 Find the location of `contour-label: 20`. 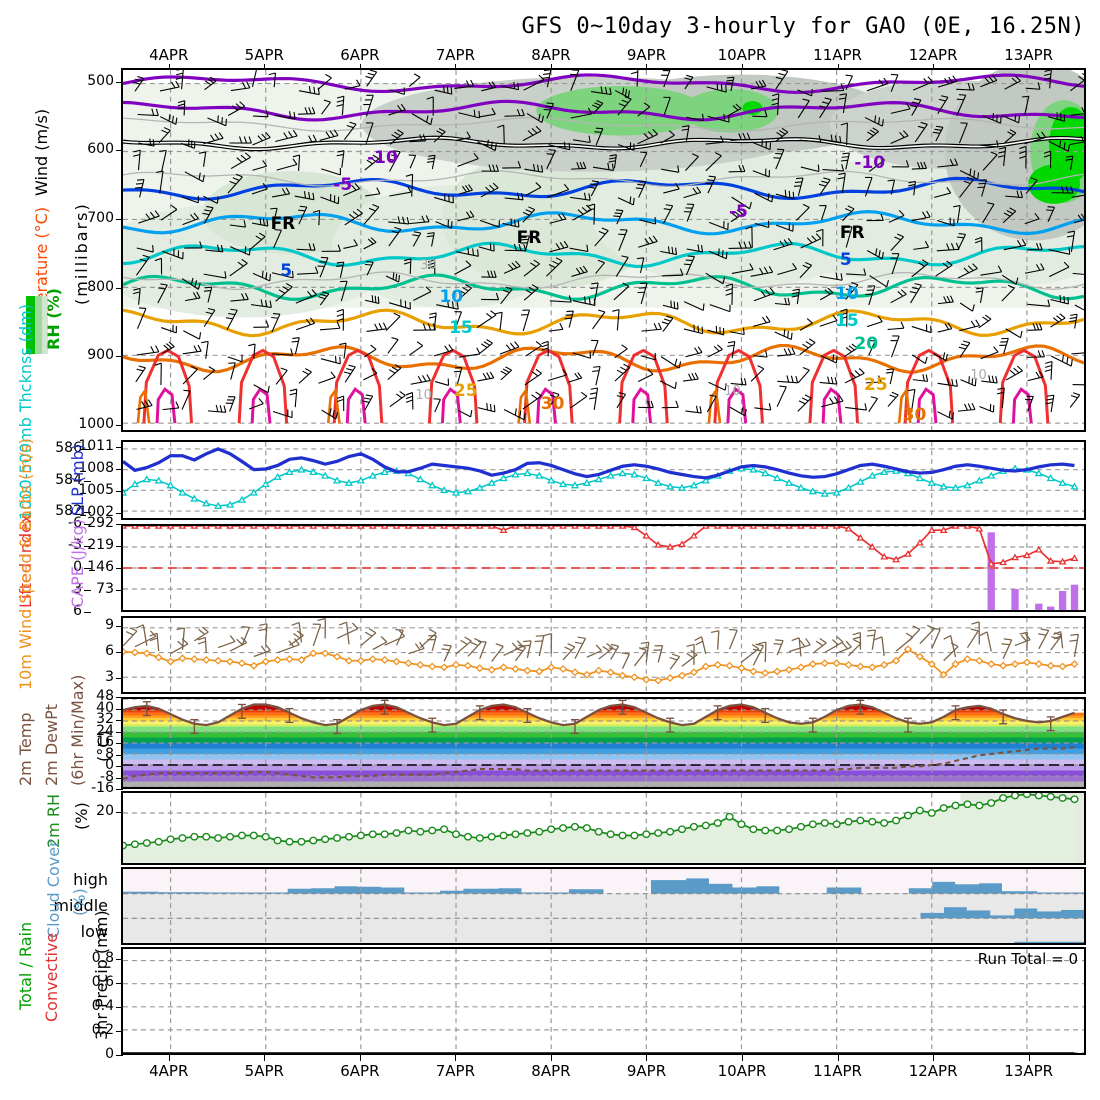

contour-label: 20 is located at coordinates (866, 344).